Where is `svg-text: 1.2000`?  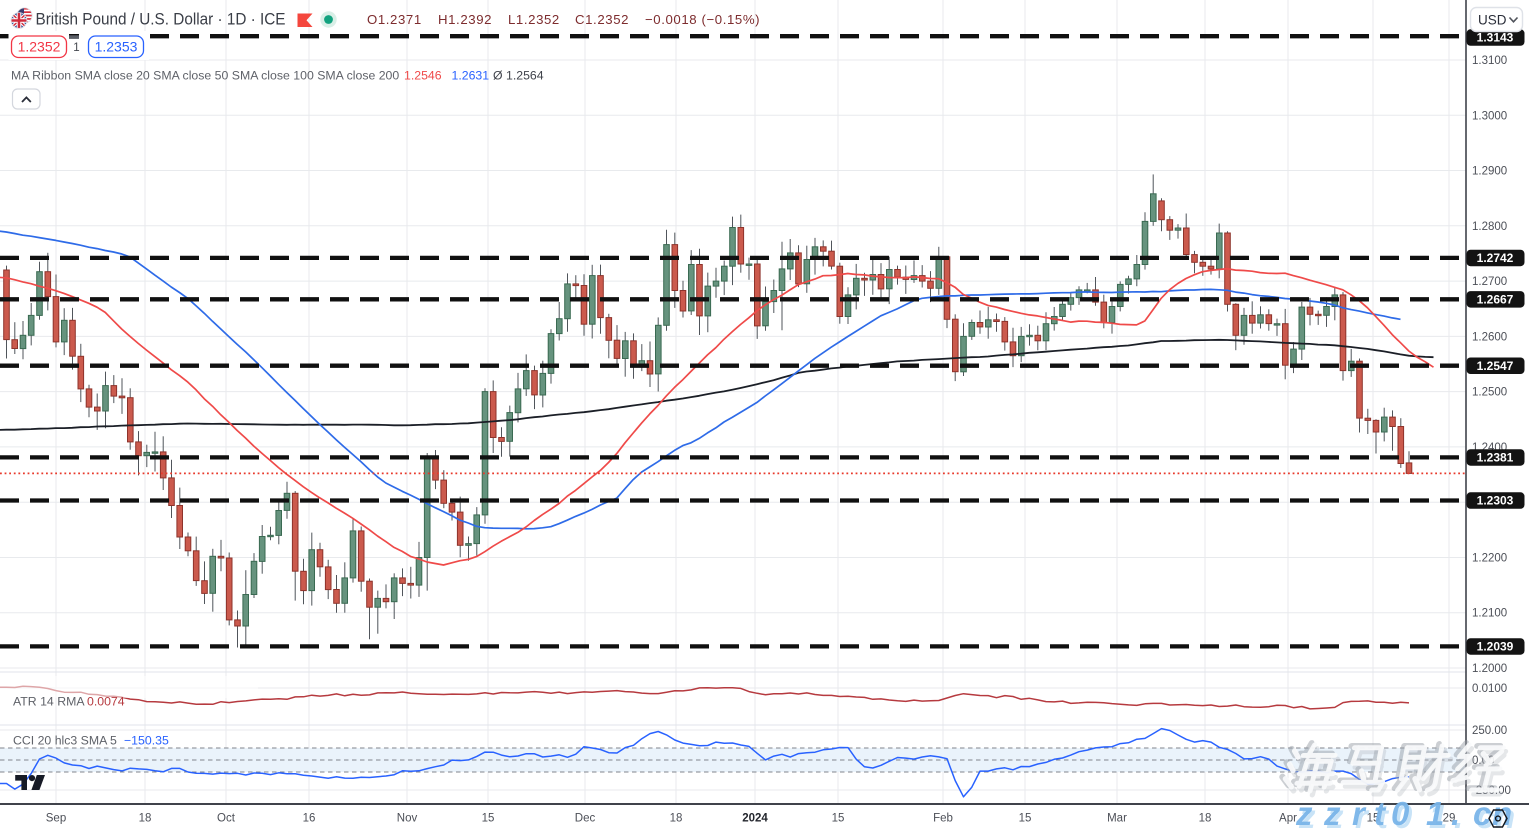 svg-text: 1.2000 is located at coordinates (1489, 669).